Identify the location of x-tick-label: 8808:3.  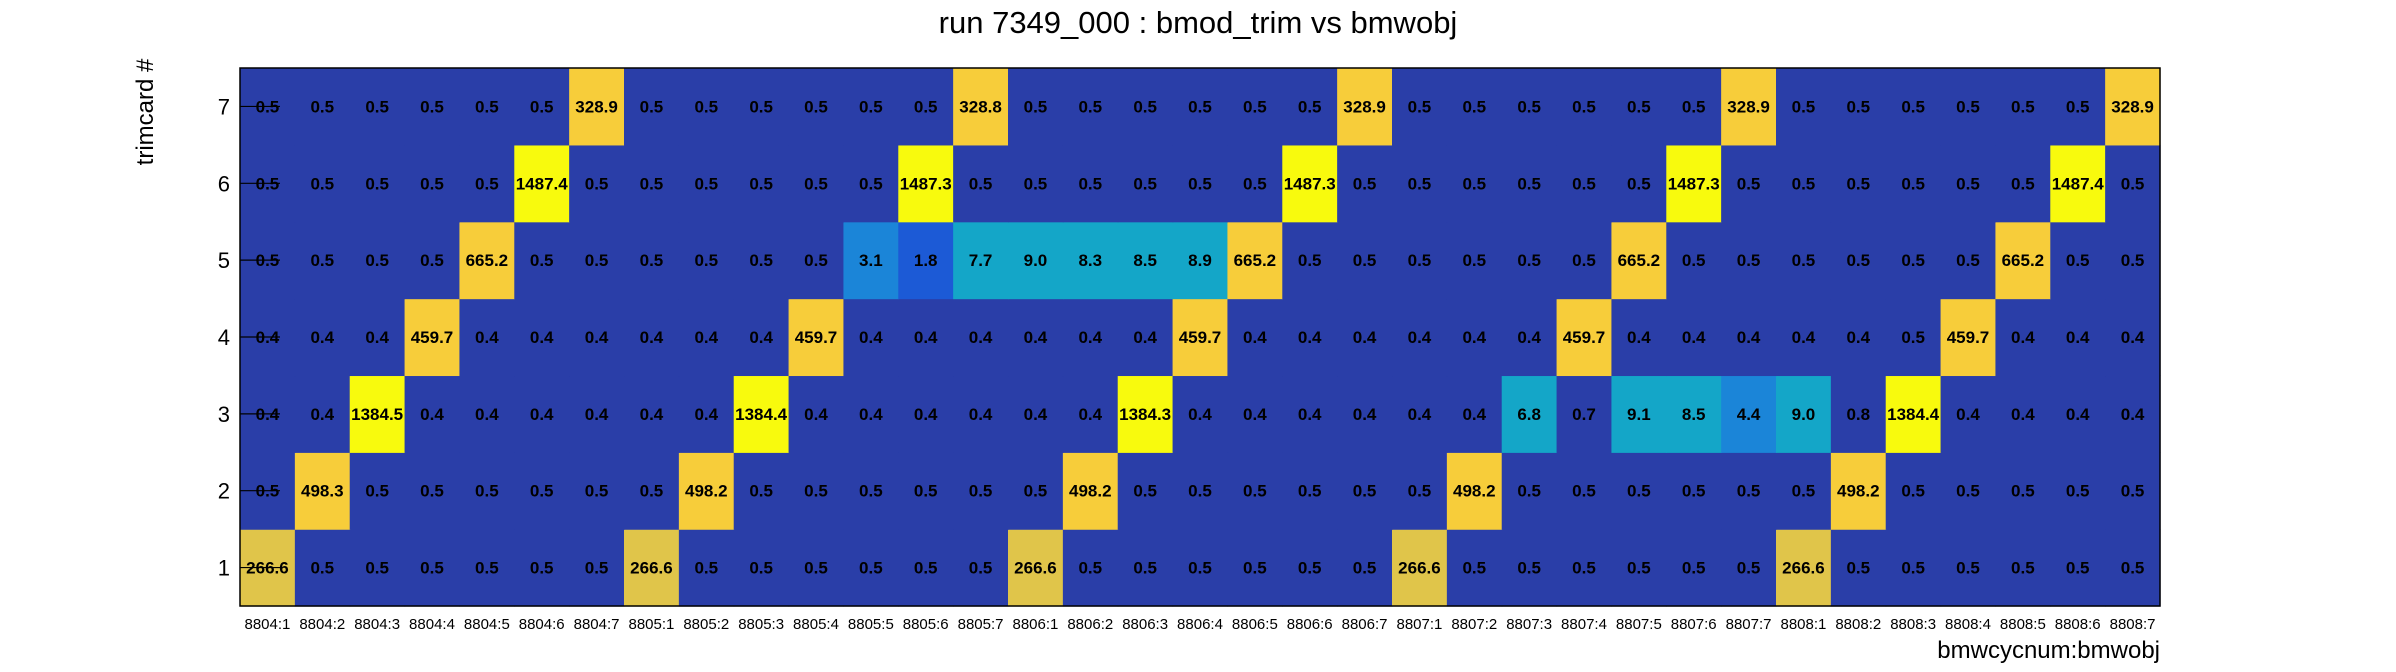
(1913, 624).